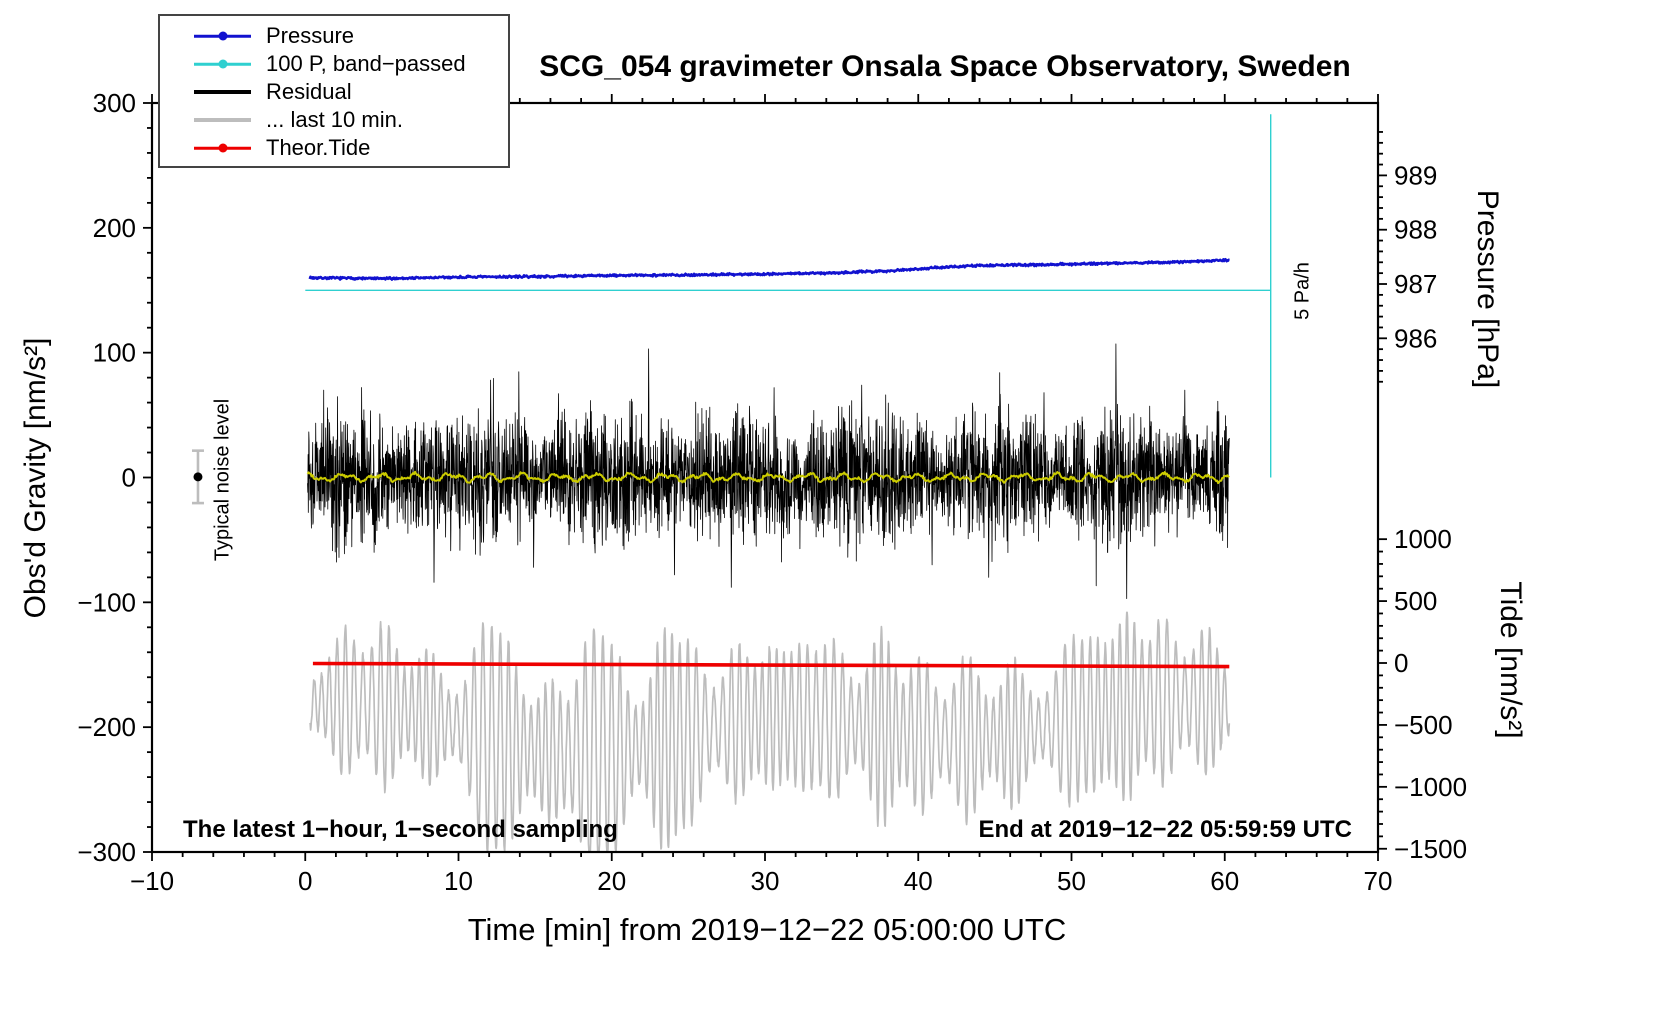 The image size is (1660, 1020). Describe the element at coordinates (106, 602) in the screenshot. I see `gravity-tick-label: −100` at that location.